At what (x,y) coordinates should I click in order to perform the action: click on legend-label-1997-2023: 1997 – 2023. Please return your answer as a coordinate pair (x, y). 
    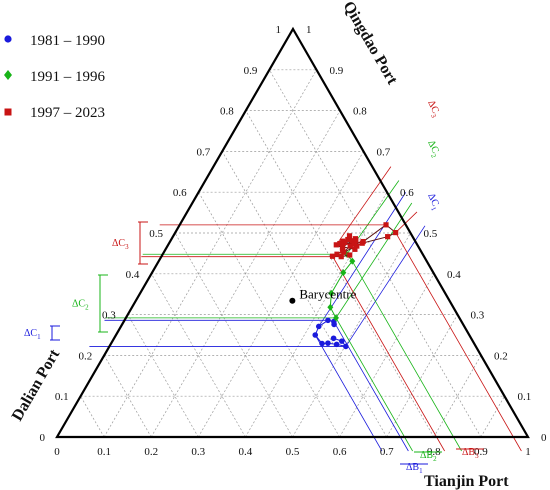
    Looking at the image, I should click on (67, 113).